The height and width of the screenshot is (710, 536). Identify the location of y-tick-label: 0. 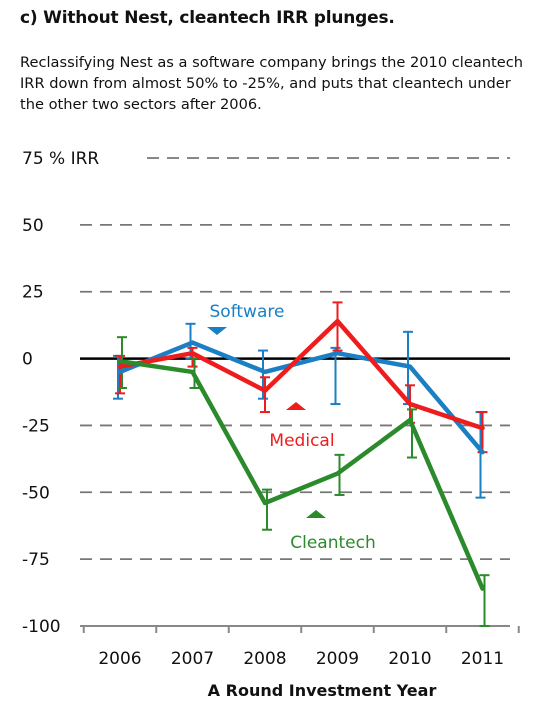
(27, 360).